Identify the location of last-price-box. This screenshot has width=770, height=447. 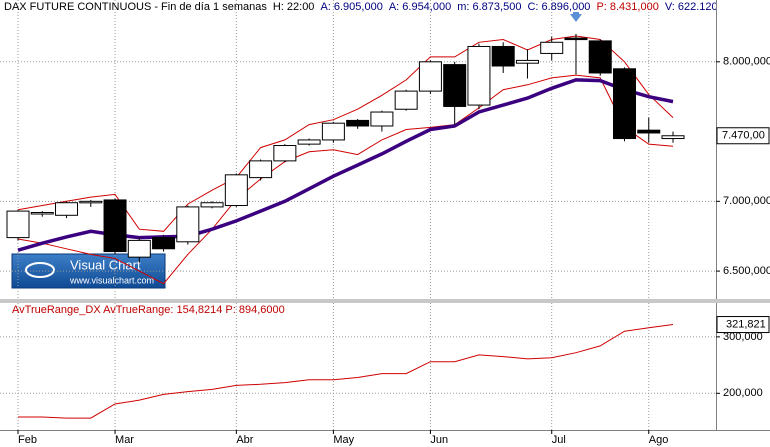
(743, 136).